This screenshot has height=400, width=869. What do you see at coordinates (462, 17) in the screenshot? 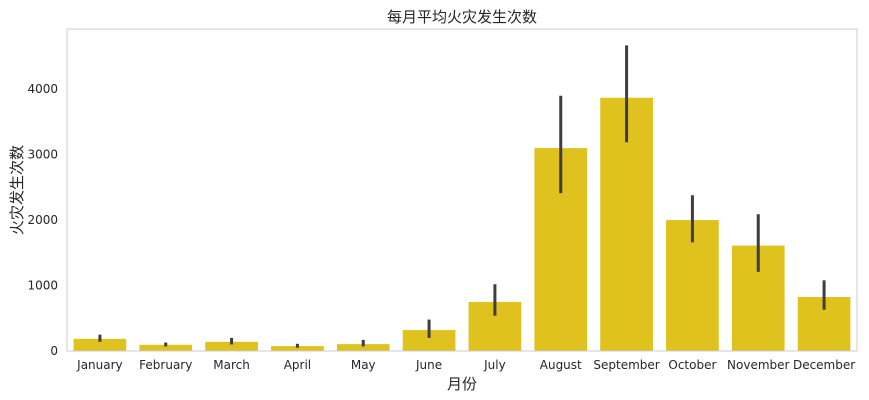
I see `chart-title: 每月平均火灾发生次数` at bounding box center [462, 17].